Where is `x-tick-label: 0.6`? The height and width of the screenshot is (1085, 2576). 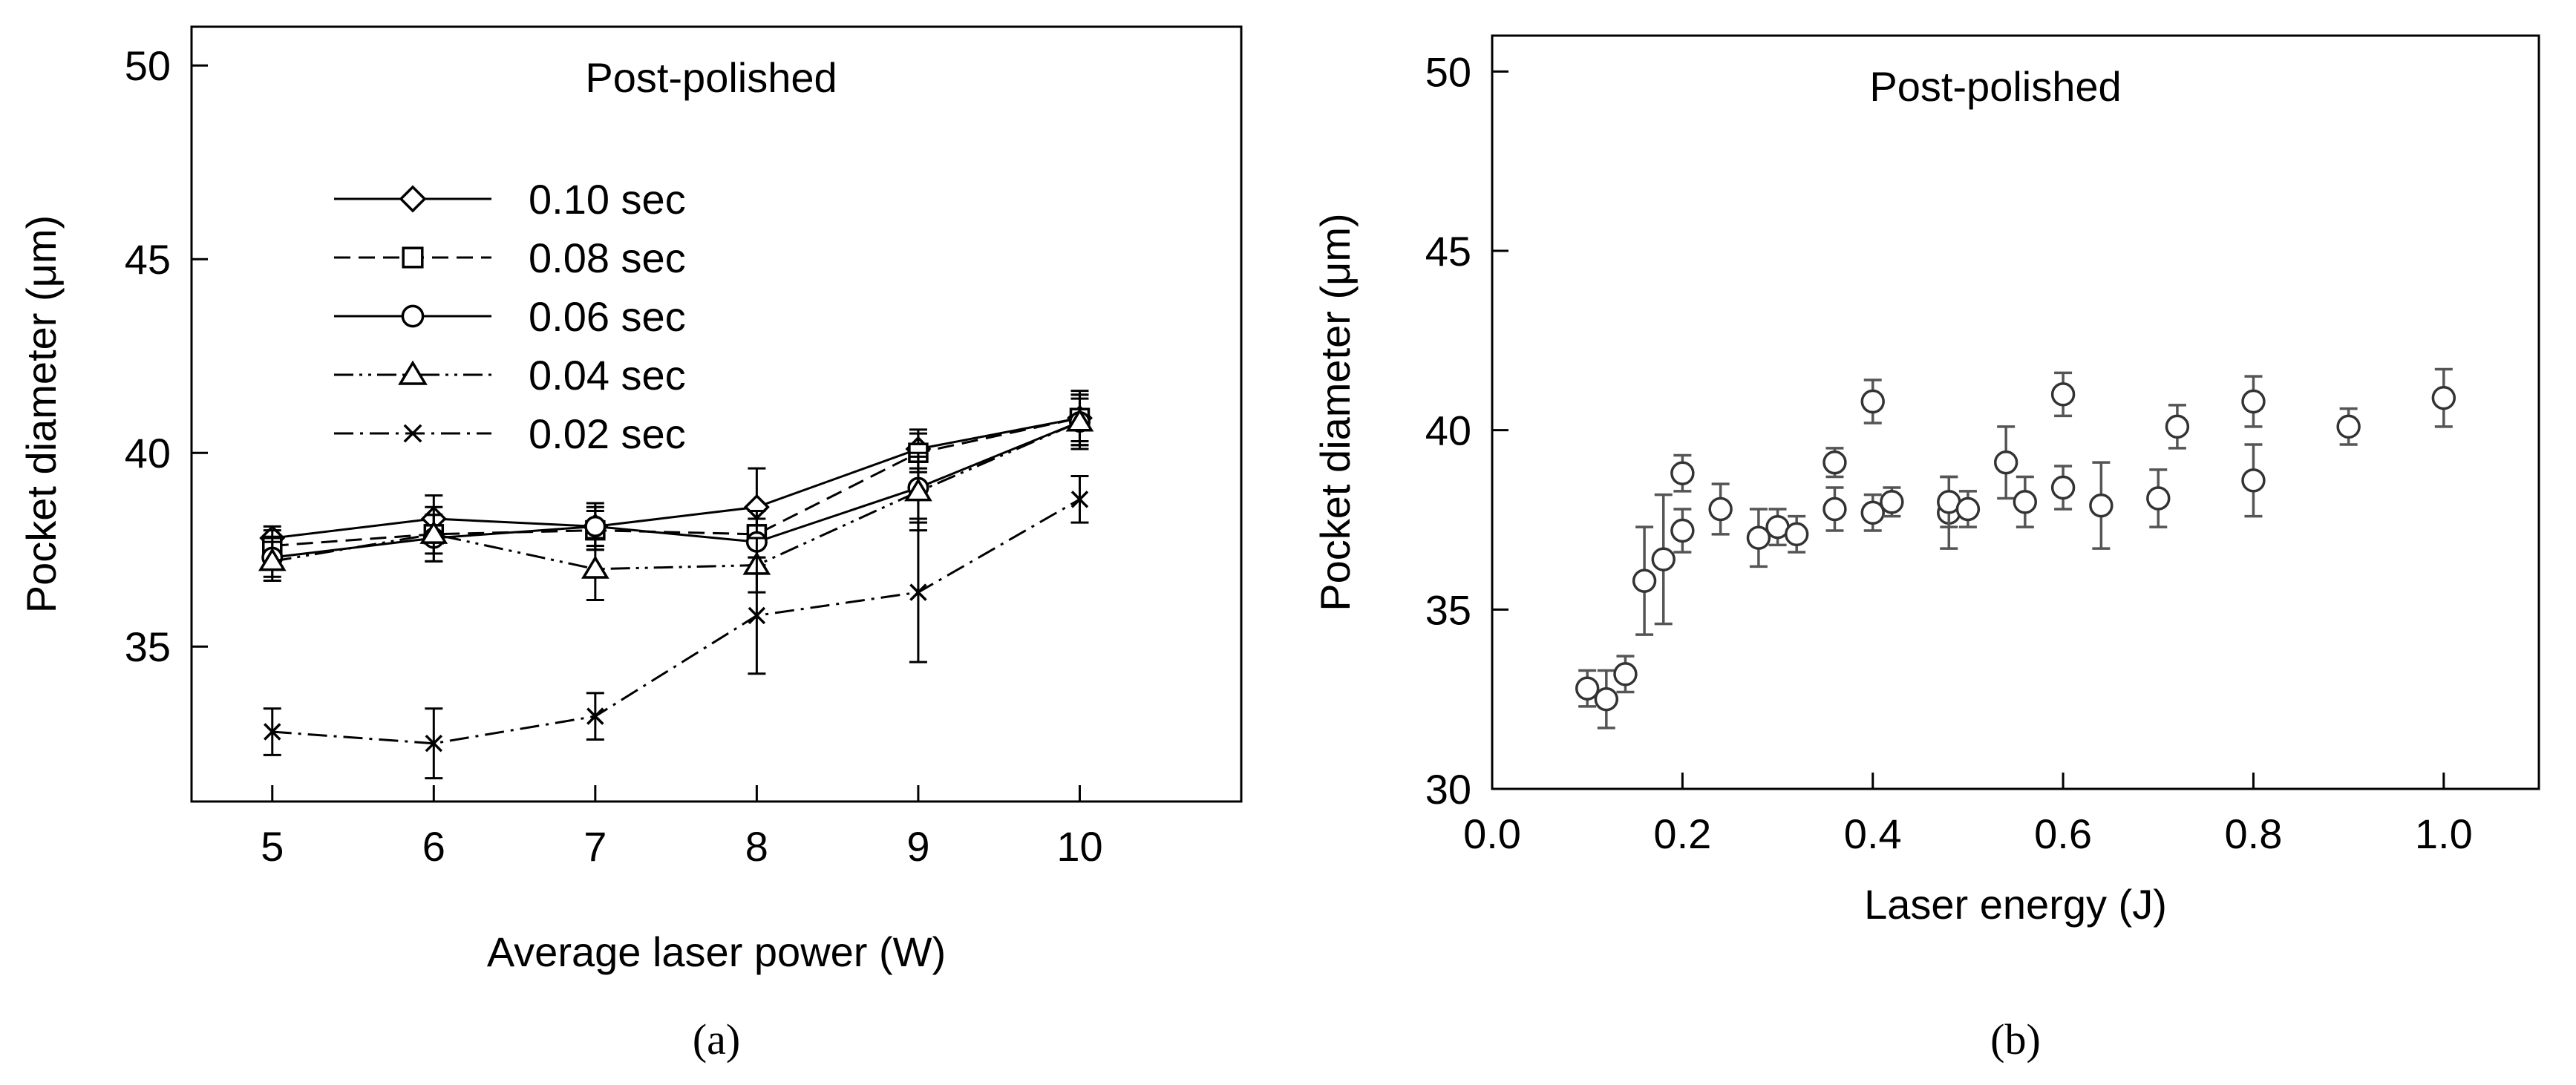 x-tick-label: 0.6 is located at coordinates (2063, 833).